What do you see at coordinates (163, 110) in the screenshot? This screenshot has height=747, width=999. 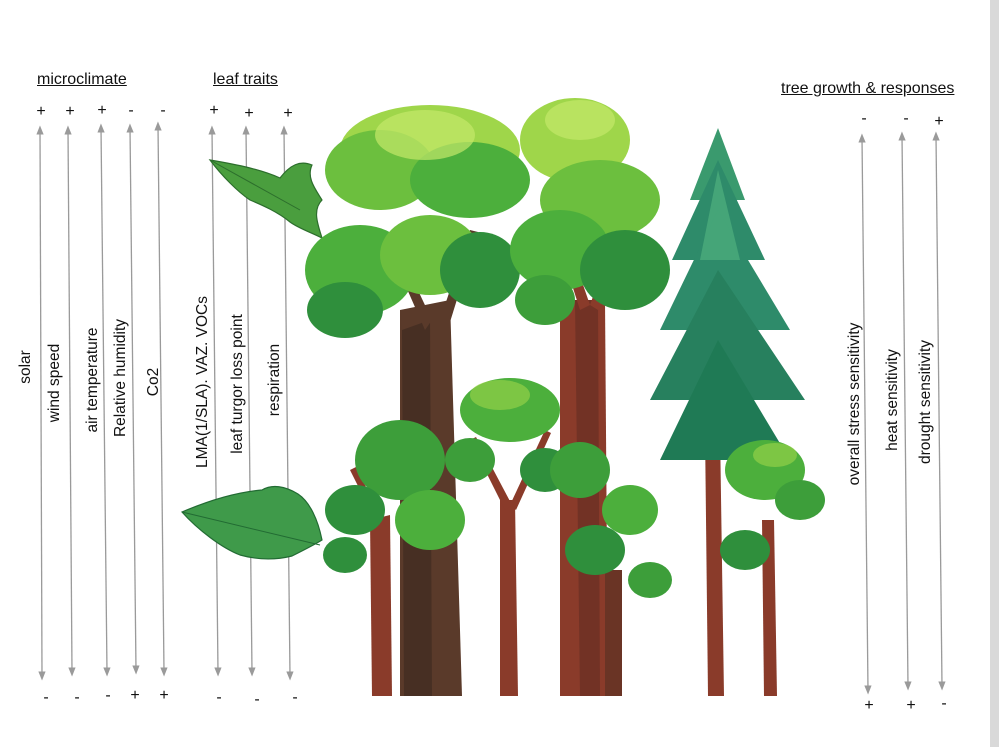 I see `sign-top-co2: -` at bounding box center [163, 110].